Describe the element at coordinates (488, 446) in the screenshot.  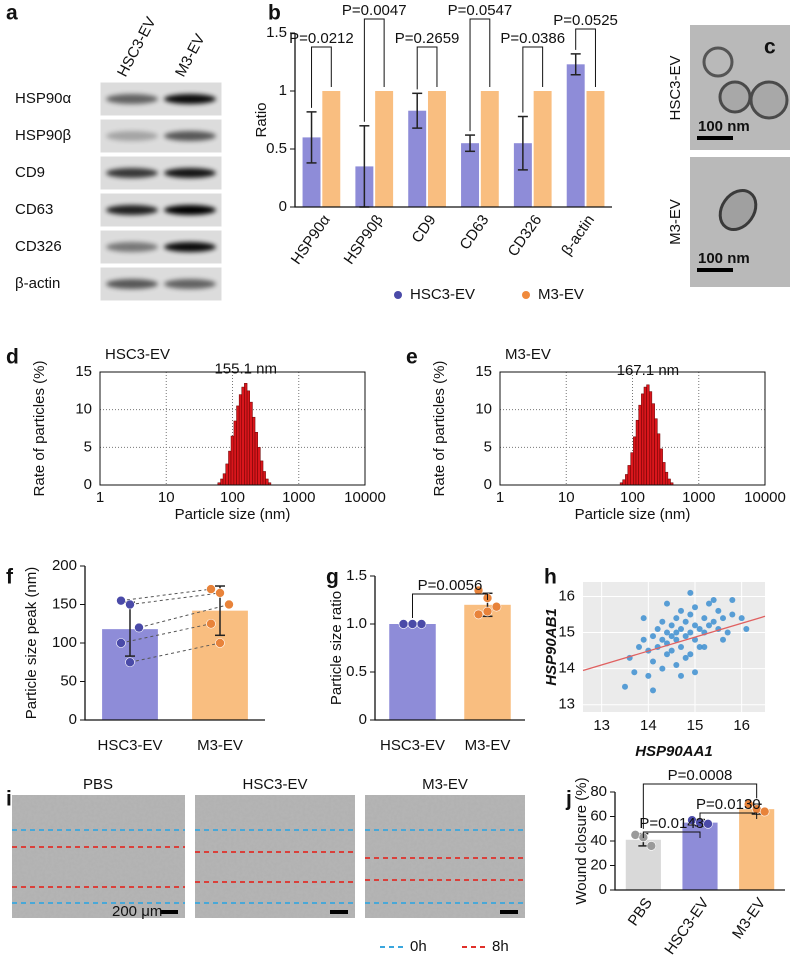
I see `y-tick-label: 5` at that location.